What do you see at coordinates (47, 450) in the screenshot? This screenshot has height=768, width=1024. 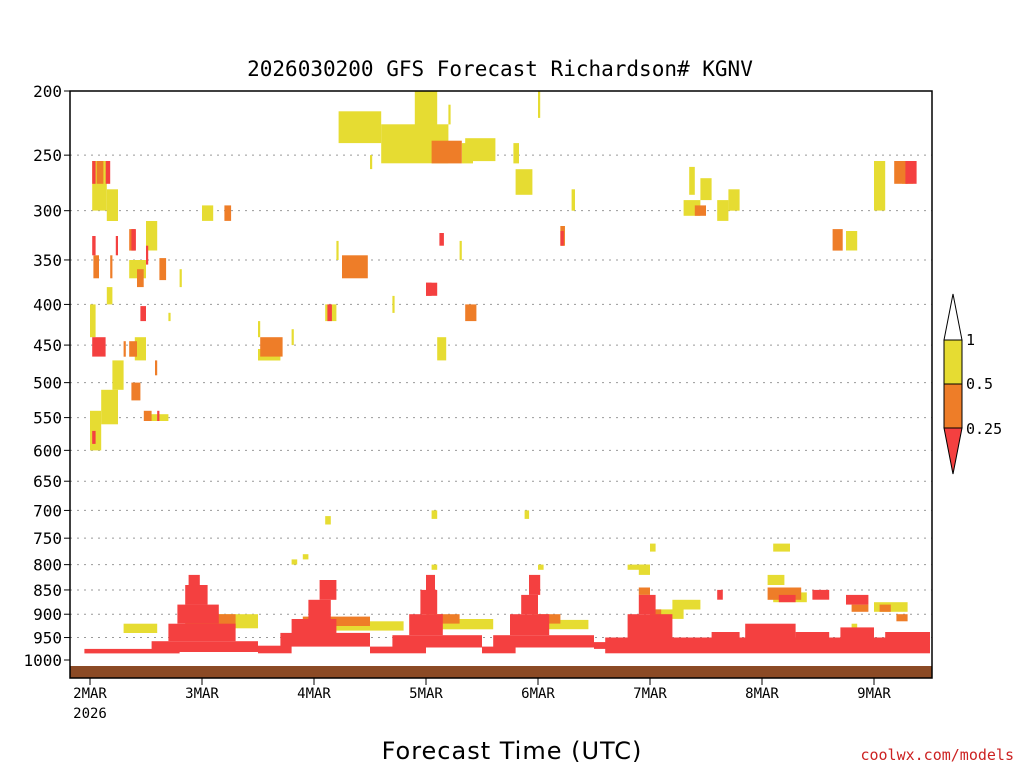 I see `y-tick-label: 600` at bounding box center [47, 450].